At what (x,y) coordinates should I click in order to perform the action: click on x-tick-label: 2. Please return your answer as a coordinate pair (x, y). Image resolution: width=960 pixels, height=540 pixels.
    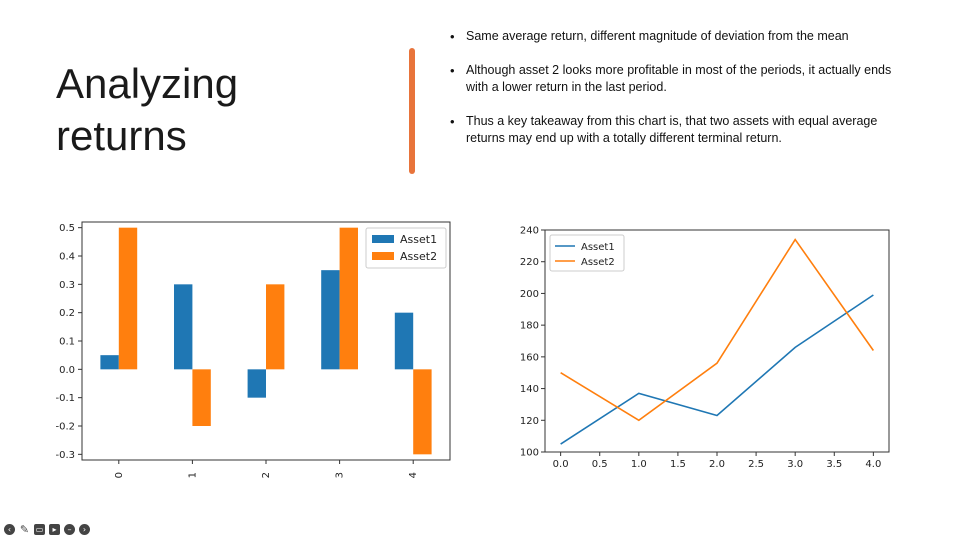
    Looking at the image, I should click on (266, 475).